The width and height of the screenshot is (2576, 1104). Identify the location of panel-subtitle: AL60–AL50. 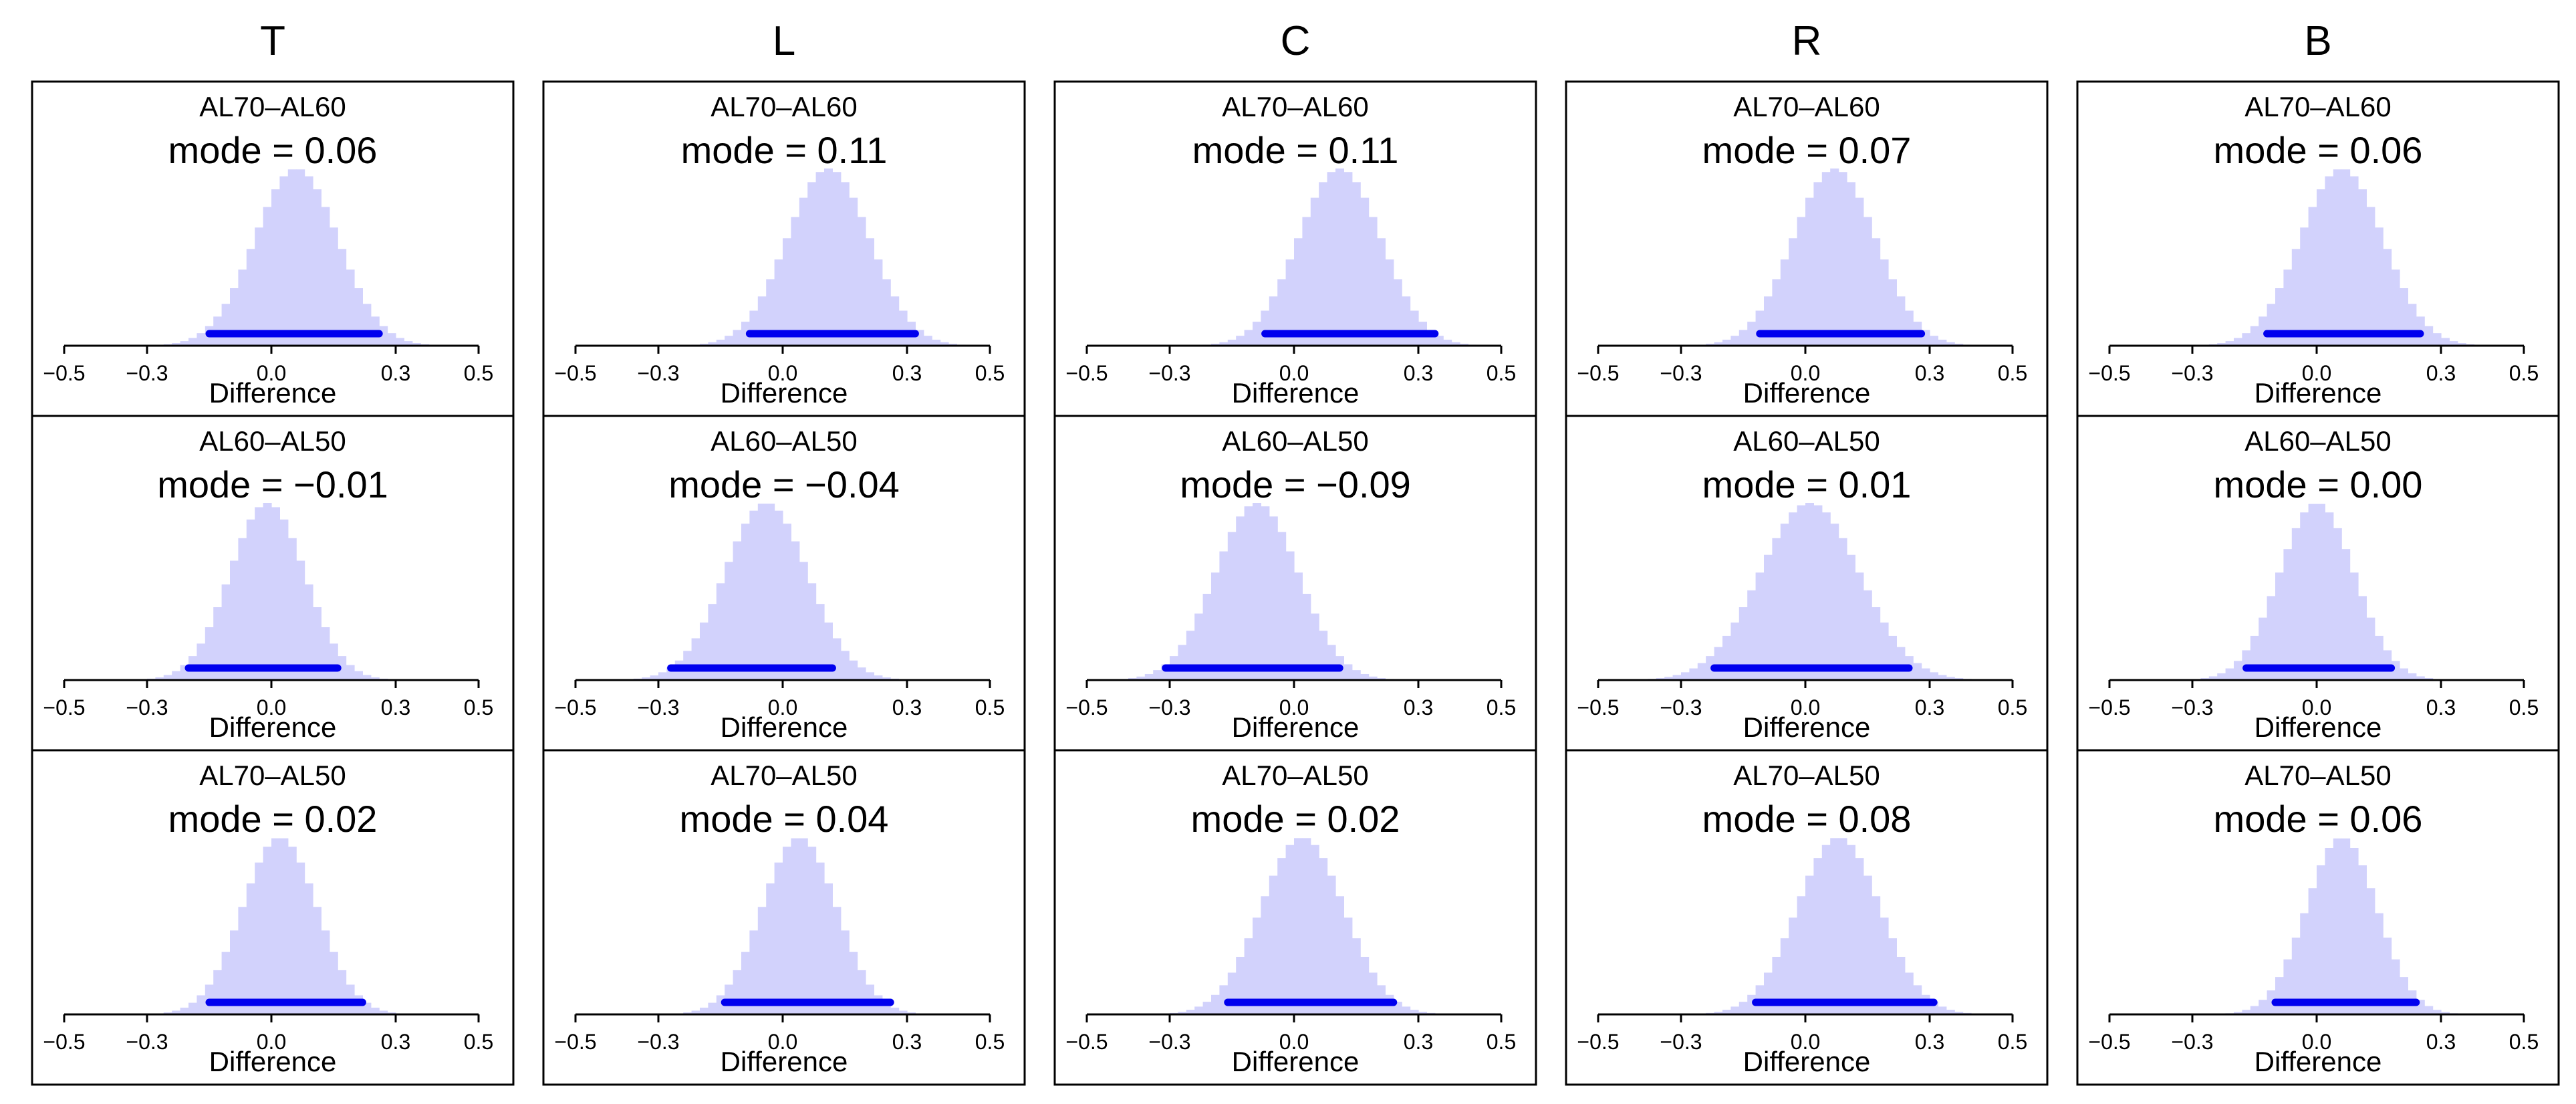
(2318, 441).